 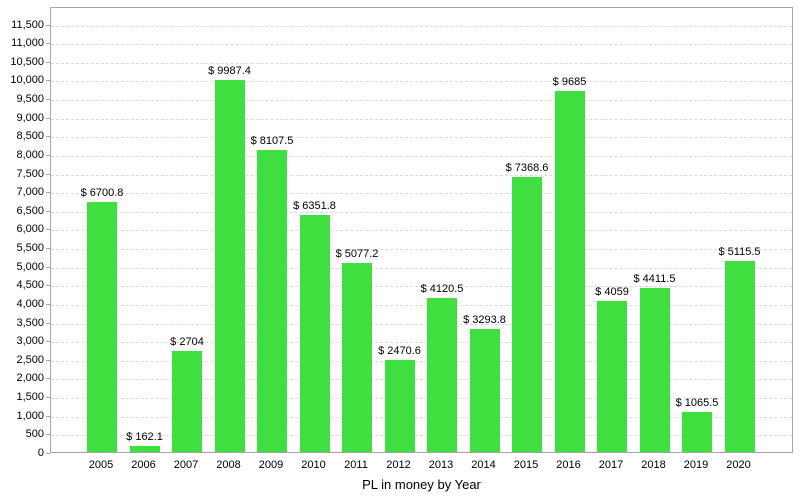 What do you see at coordinates (697, 432) in the screenshot?
I see `bar-2019` at bounding box center [697, 432].